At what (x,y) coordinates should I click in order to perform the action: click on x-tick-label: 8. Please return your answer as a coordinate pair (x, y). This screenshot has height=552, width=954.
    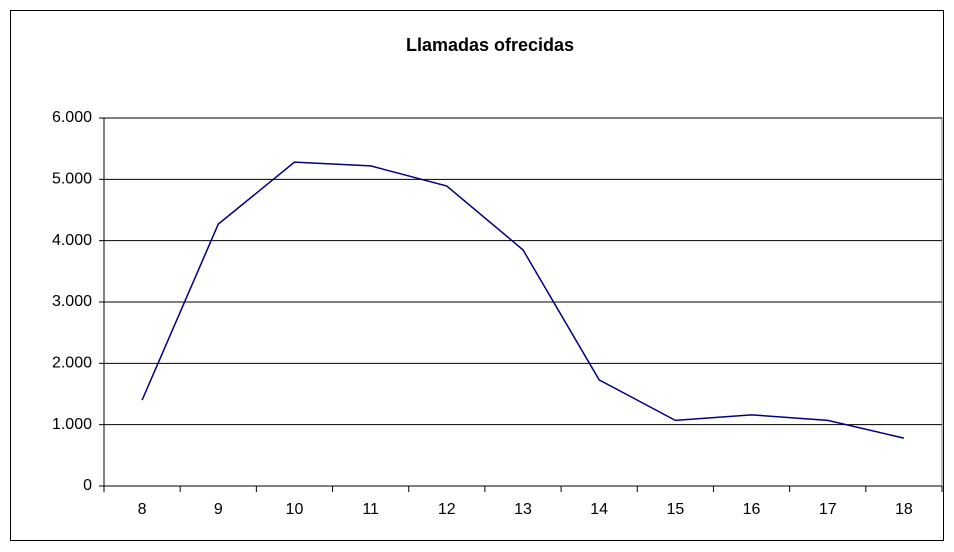
    Looking at the image, I should click on (142, 509).